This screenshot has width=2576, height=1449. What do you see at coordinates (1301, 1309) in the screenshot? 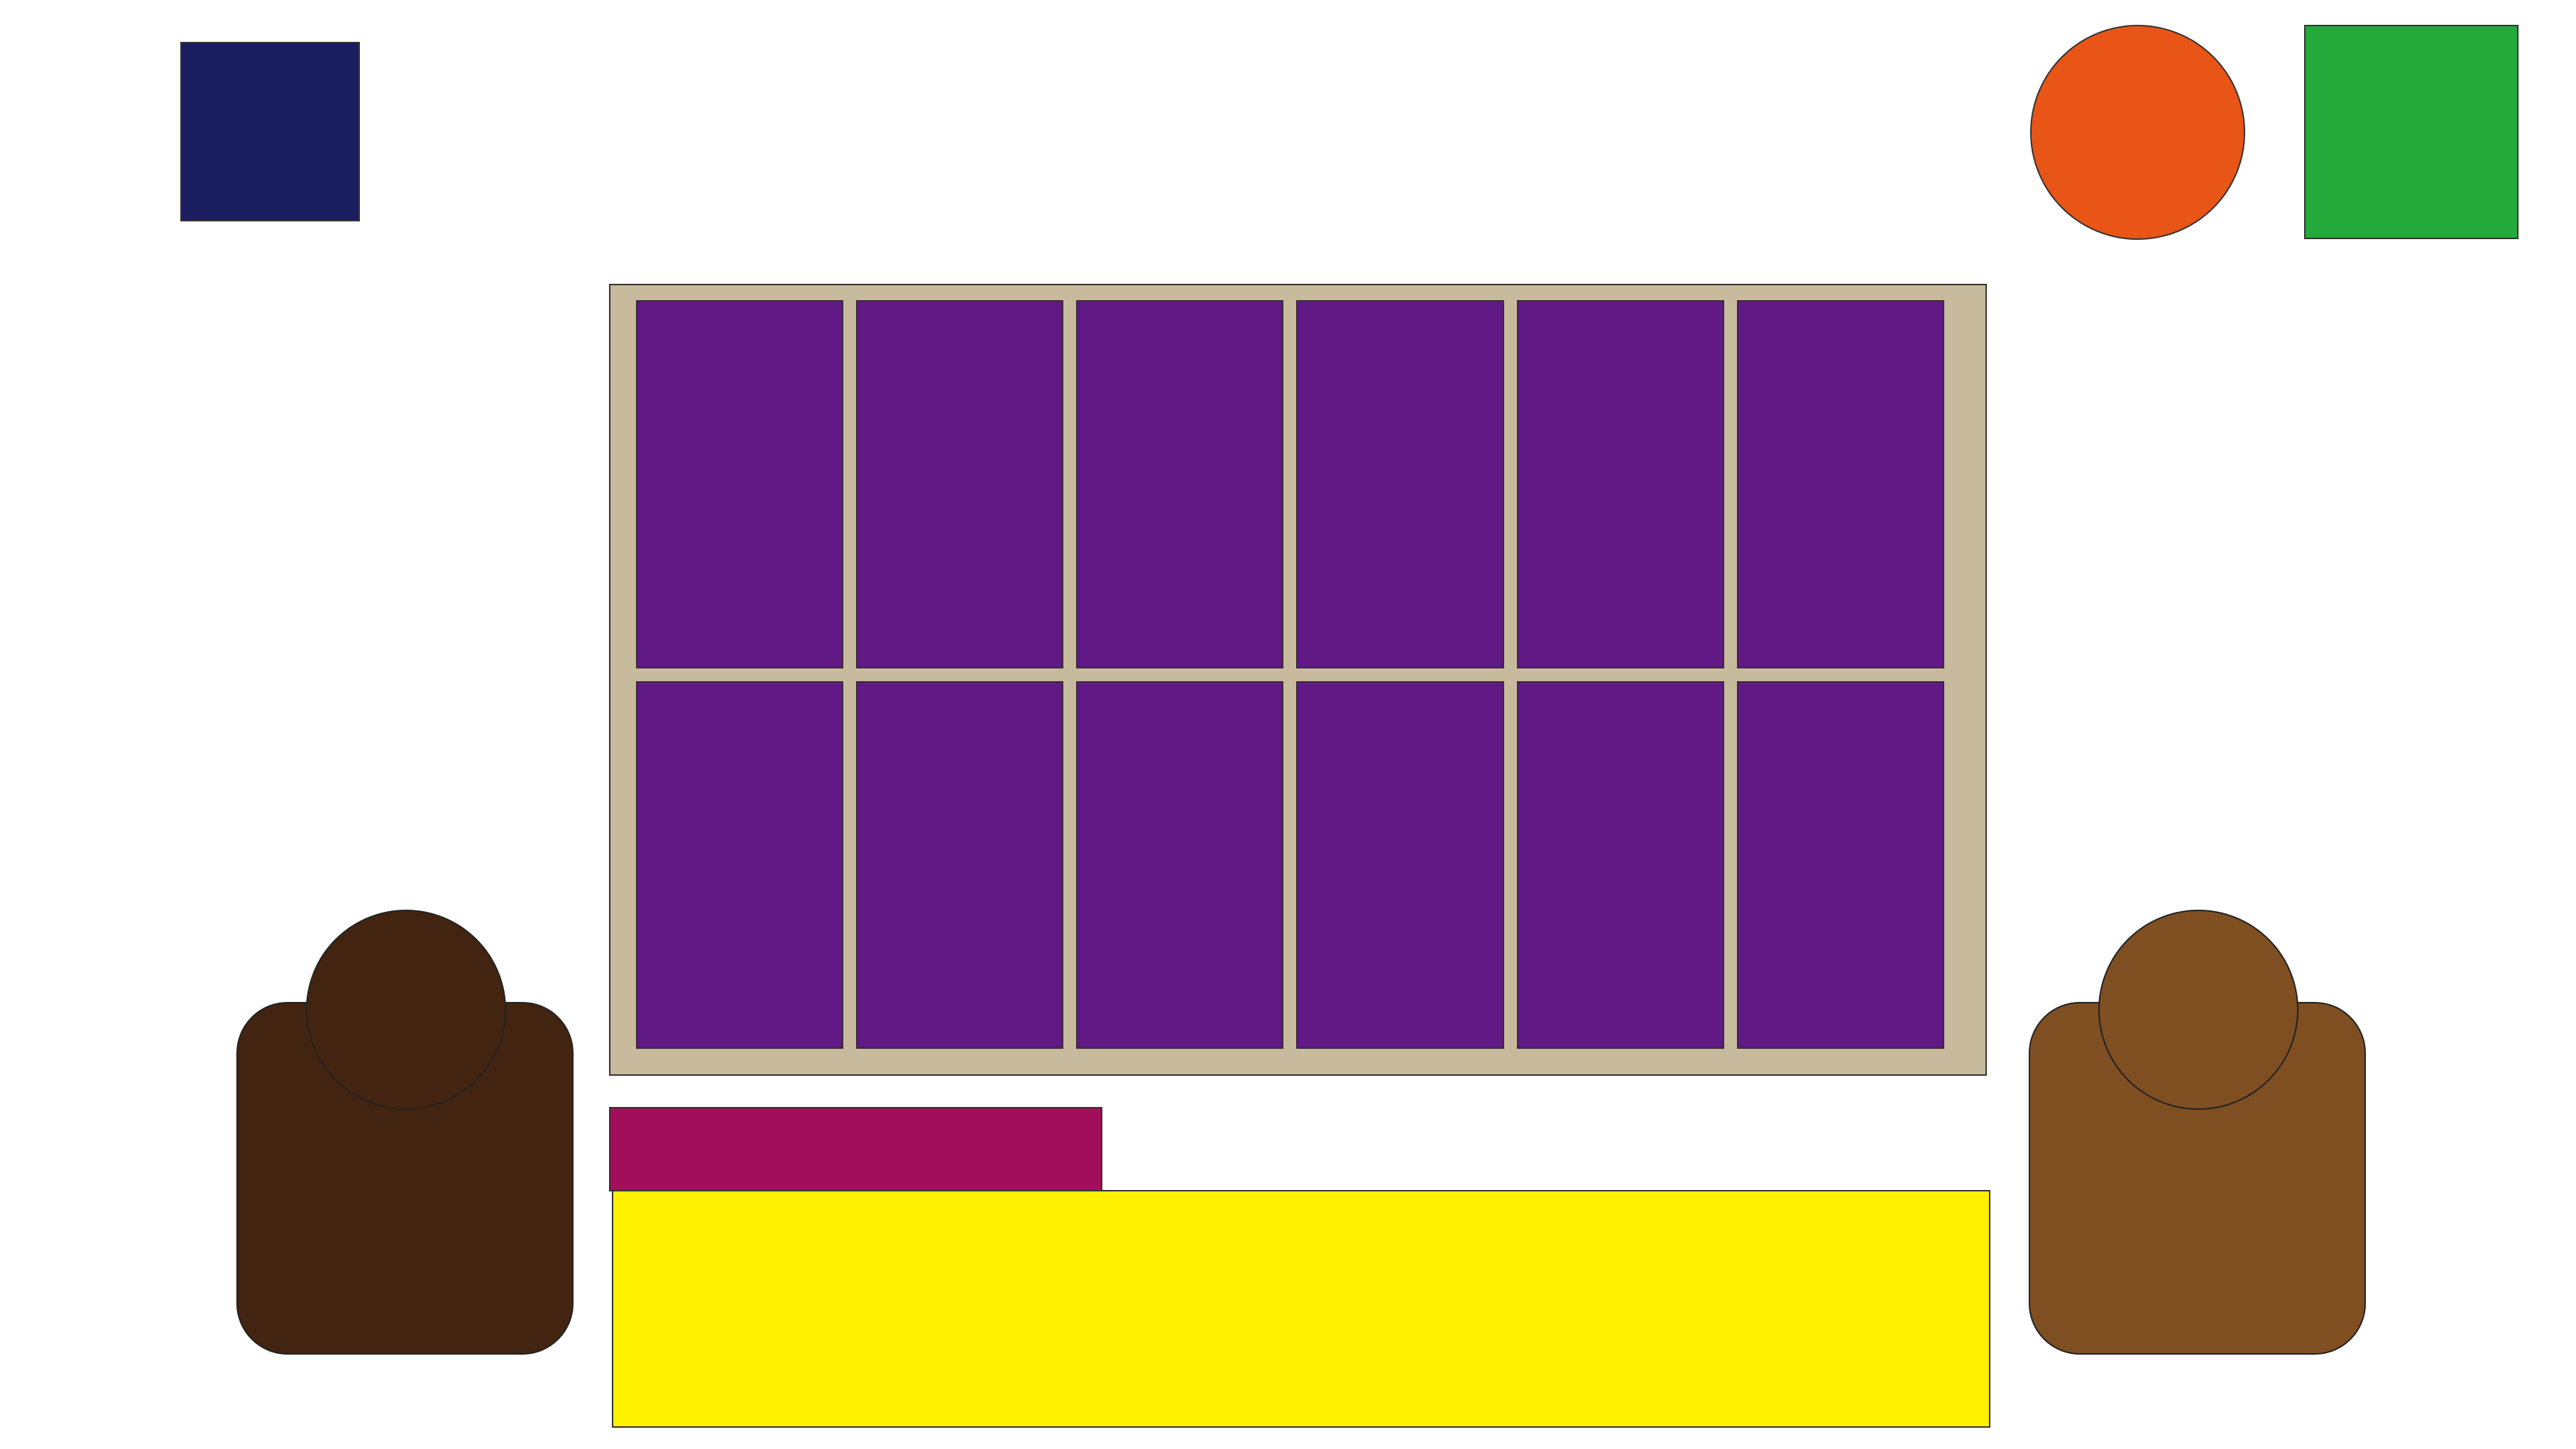
I see `answer-panel` at bounding box center [1301, 1309].